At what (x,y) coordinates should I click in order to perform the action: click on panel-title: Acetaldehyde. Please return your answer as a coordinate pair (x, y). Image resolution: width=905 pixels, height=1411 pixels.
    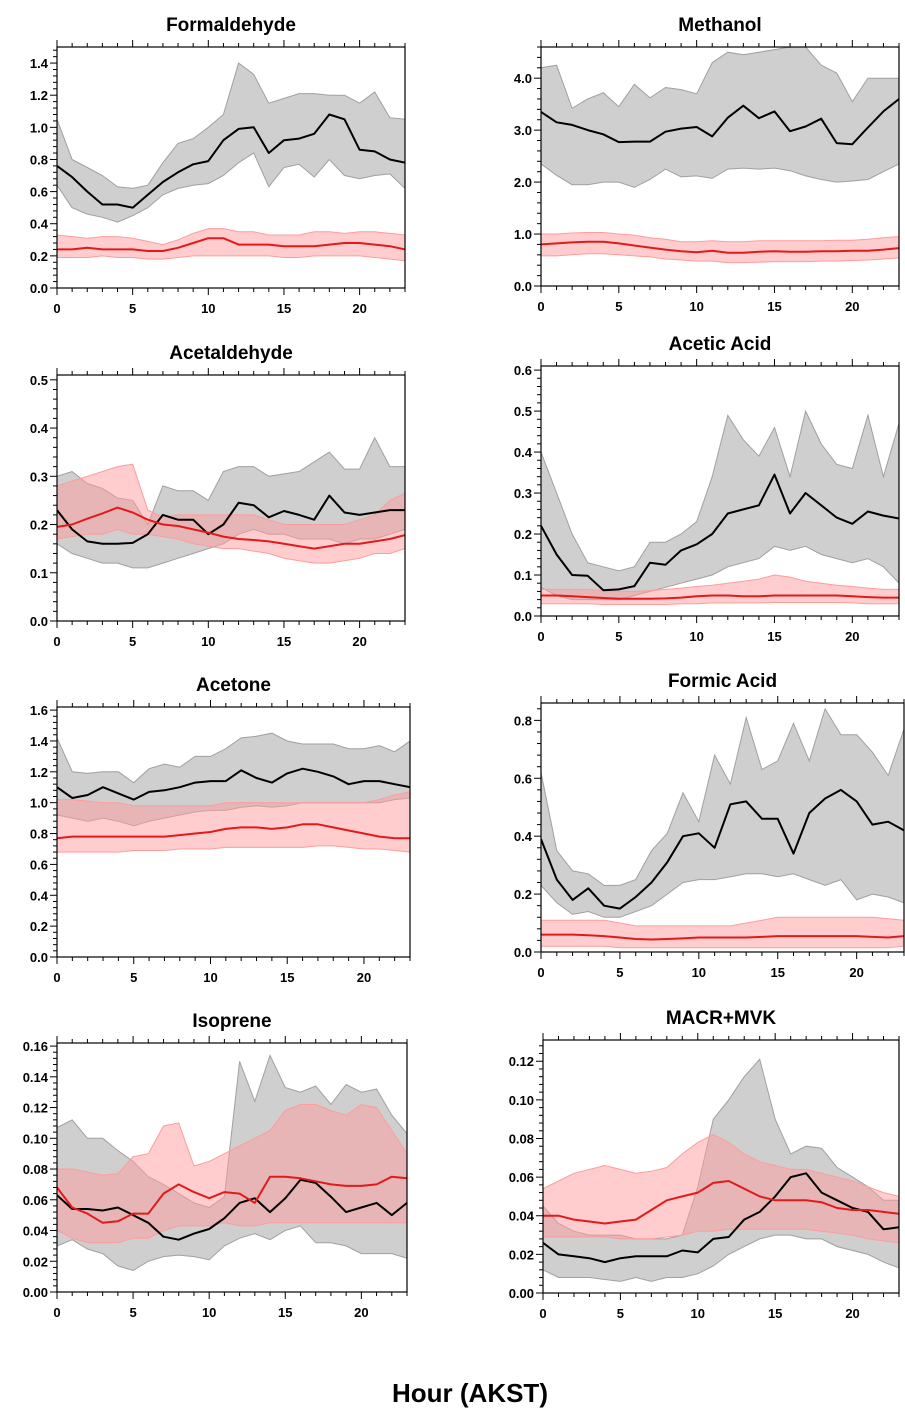
    Looking at the image, I should click on (231, 353).